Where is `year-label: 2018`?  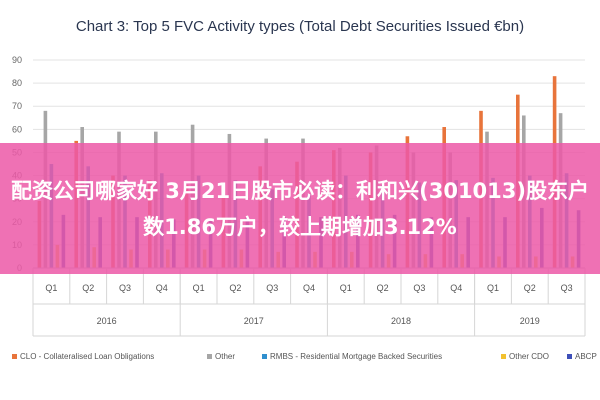
year-label: 2018 is located at coordinates (401, 321).